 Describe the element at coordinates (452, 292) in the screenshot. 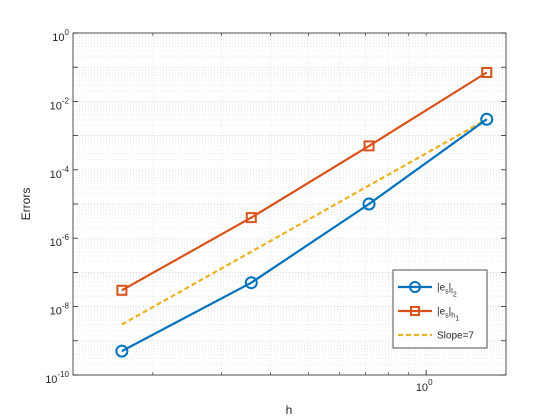

I see `legend-label-norm: l` at that location.